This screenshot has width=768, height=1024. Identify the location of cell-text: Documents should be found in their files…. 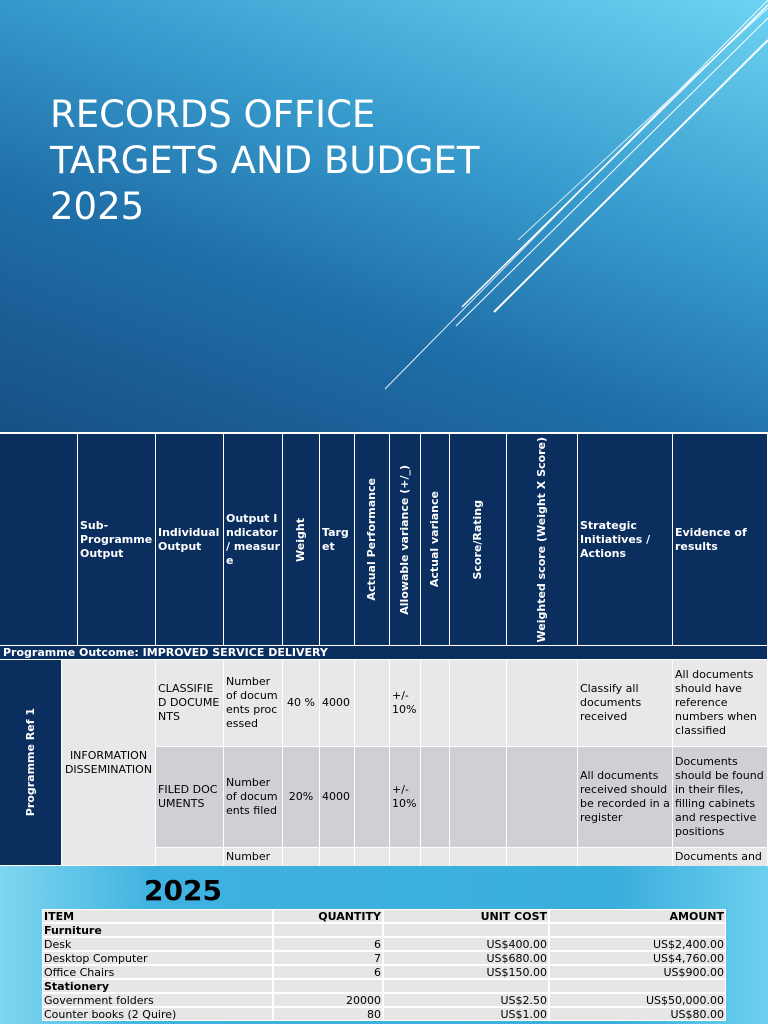
(719, 796).